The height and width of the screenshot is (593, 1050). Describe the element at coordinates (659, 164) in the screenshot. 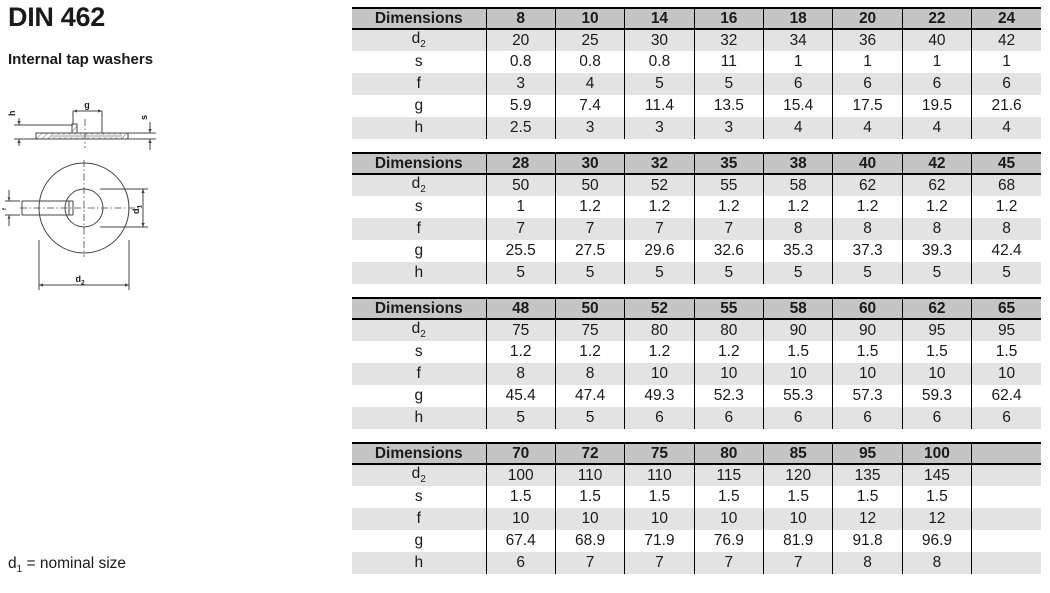

I see `size-header-cell: 32` at that location.